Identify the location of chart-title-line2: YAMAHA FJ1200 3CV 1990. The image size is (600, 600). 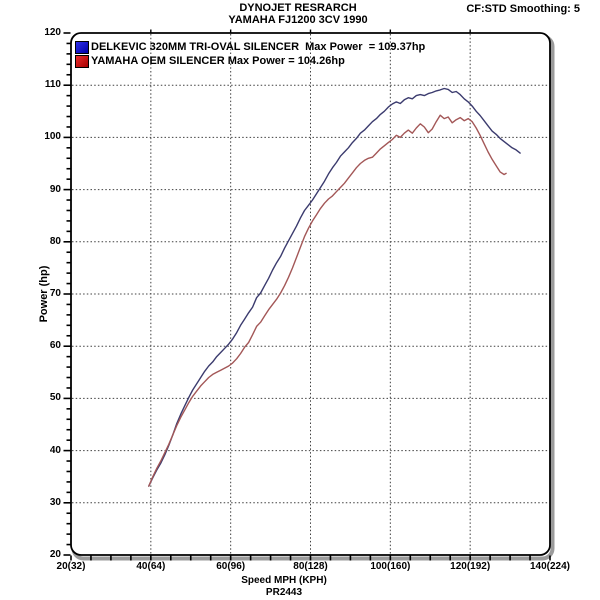
(298, 20).